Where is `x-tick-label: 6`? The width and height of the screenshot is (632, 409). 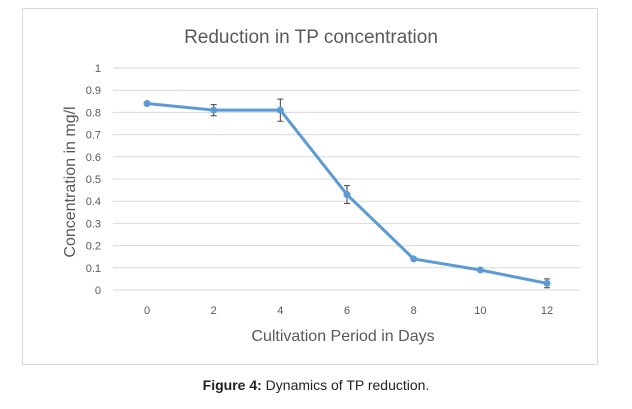
x-tick-label: 6 is located at coordinates (347, 311).